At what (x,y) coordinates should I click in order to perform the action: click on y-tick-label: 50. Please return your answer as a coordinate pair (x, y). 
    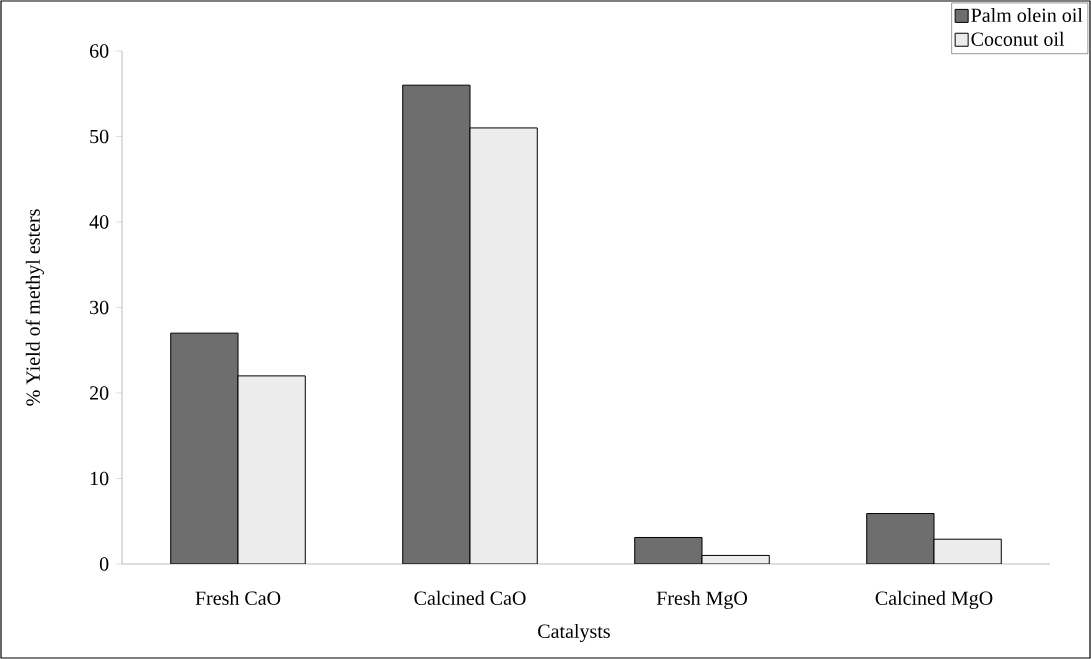
    Looking at the image, I should click on (99, 136).